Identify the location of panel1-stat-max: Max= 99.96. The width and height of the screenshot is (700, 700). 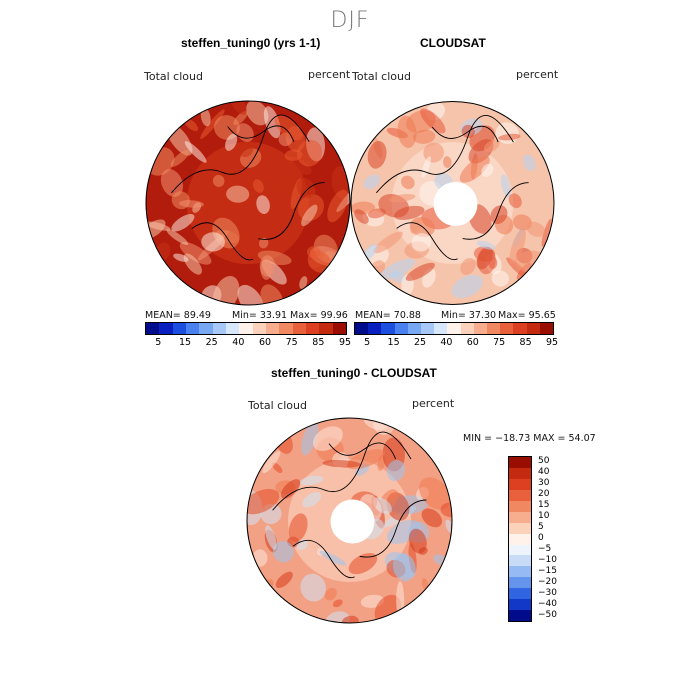
(319, 315).